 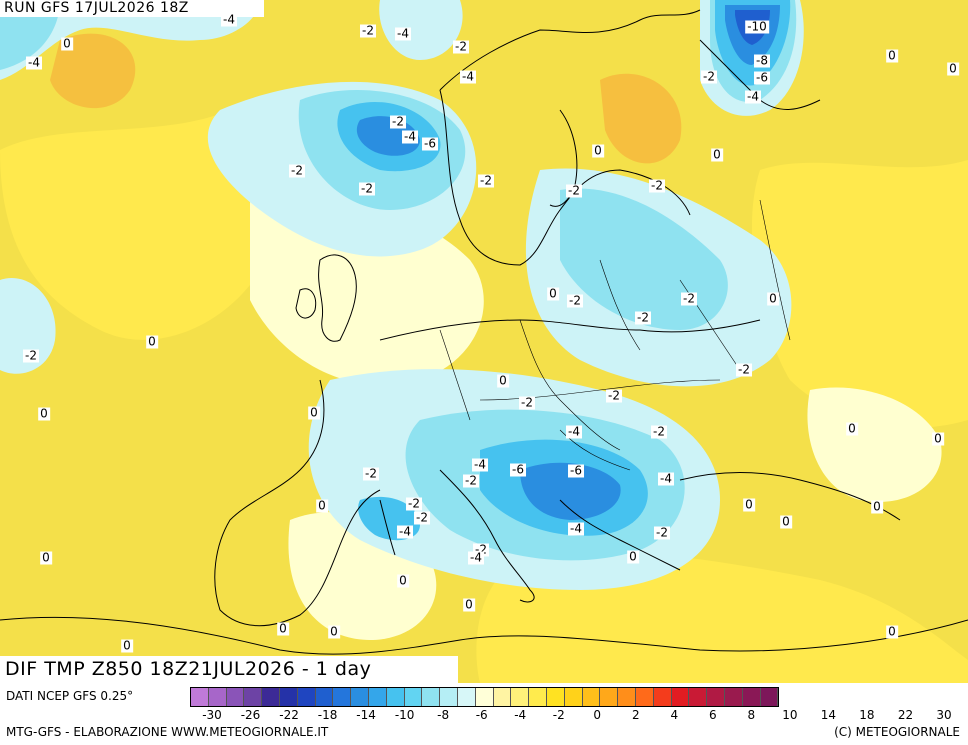 I want to click on color-scale, so click(x=485, y=697).